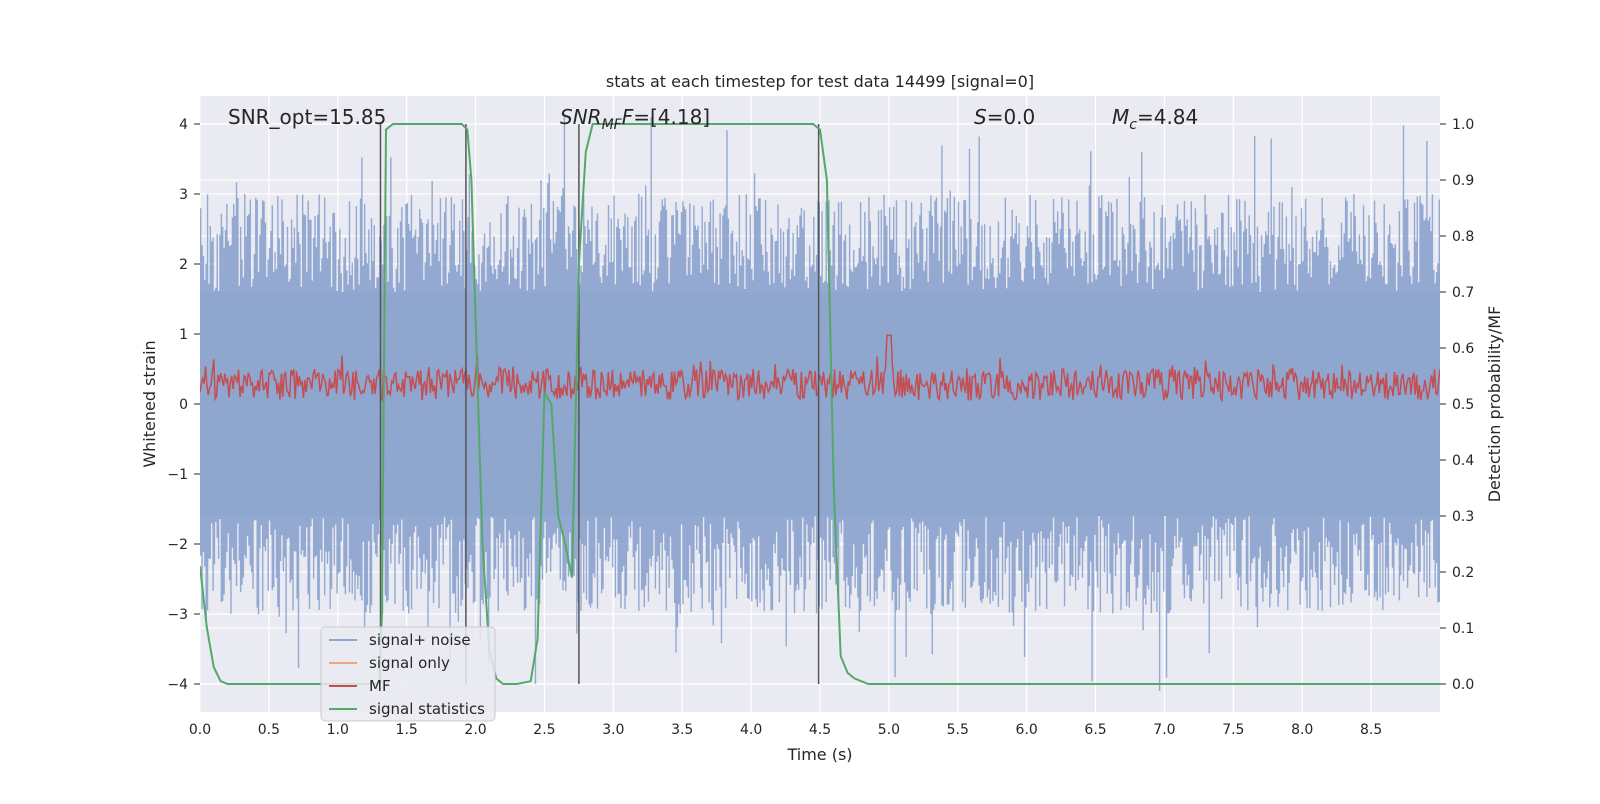 The image size is (1600, 804). Describe the element at coordinates (819, 754) in the screenshot. I see `x-axis-label: Time (s)` at that location.